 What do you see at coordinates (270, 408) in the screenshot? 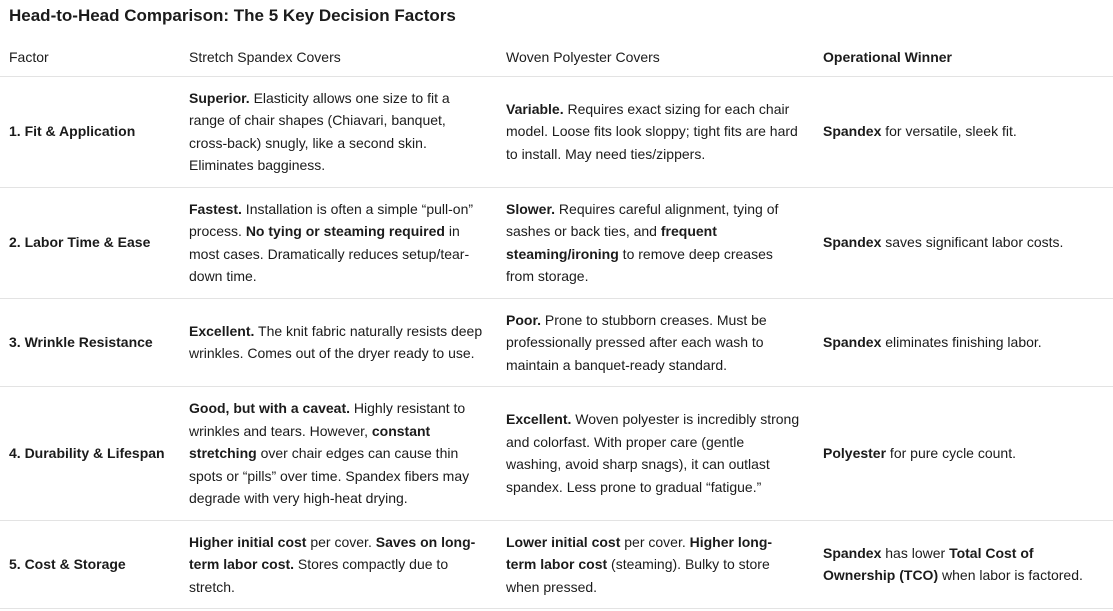
I see `bold-text: Good, but with a caveat.` at bounding box center [270, 408].